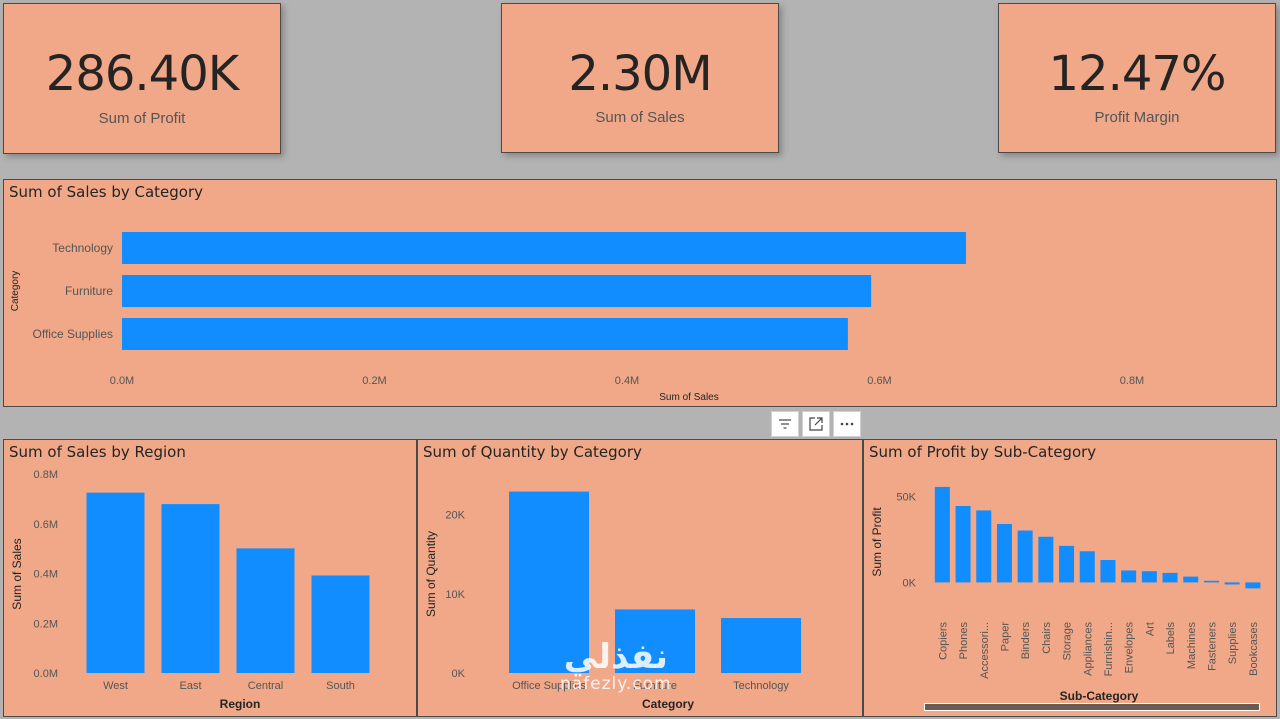 Image resolution: width=1280 pixels, height=719 pixels. Describe the element at coordinates (190, 686) in the screenshot. I see `category-label: East` at that location.